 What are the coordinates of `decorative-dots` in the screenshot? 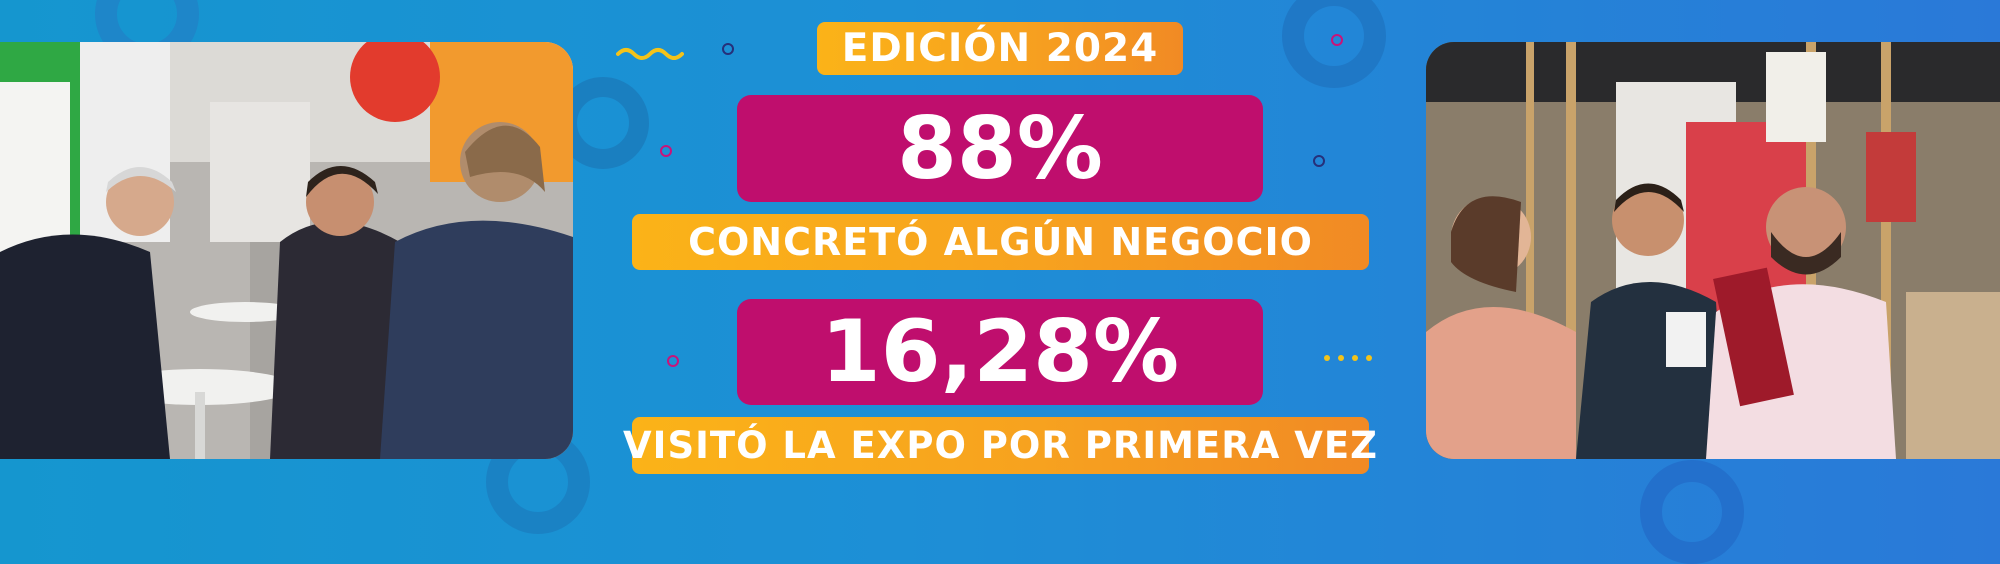 It's located at (1348, 358).